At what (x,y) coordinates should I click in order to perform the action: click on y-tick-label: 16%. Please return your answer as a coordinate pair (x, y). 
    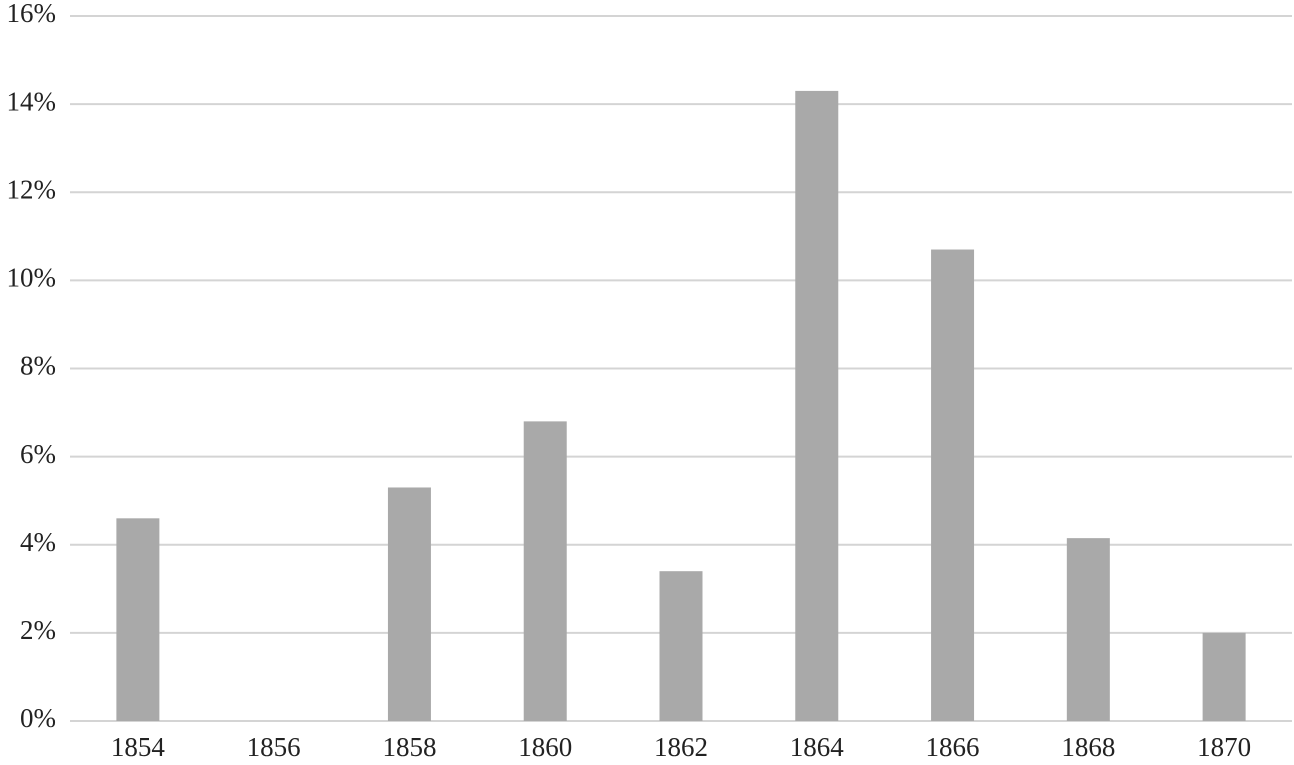
    Looking at the image, I should click on (32, 14).